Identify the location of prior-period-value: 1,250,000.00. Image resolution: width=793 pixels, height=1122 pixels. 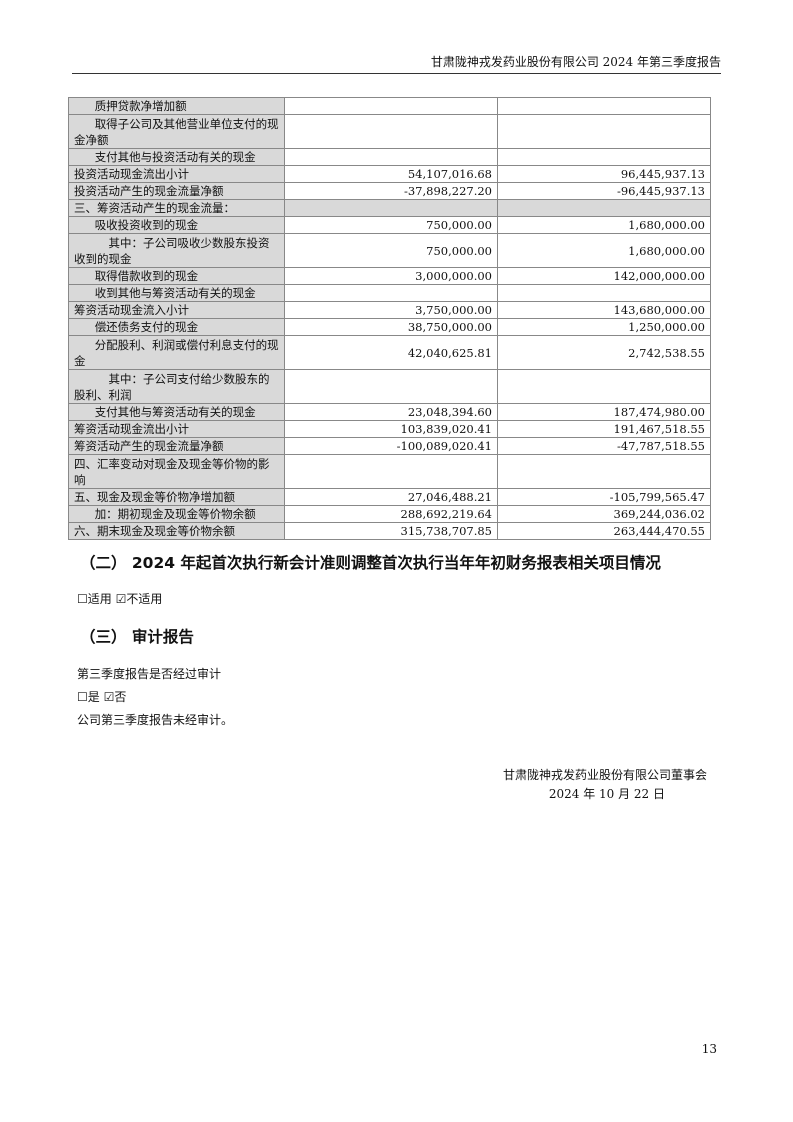
(604, 327).